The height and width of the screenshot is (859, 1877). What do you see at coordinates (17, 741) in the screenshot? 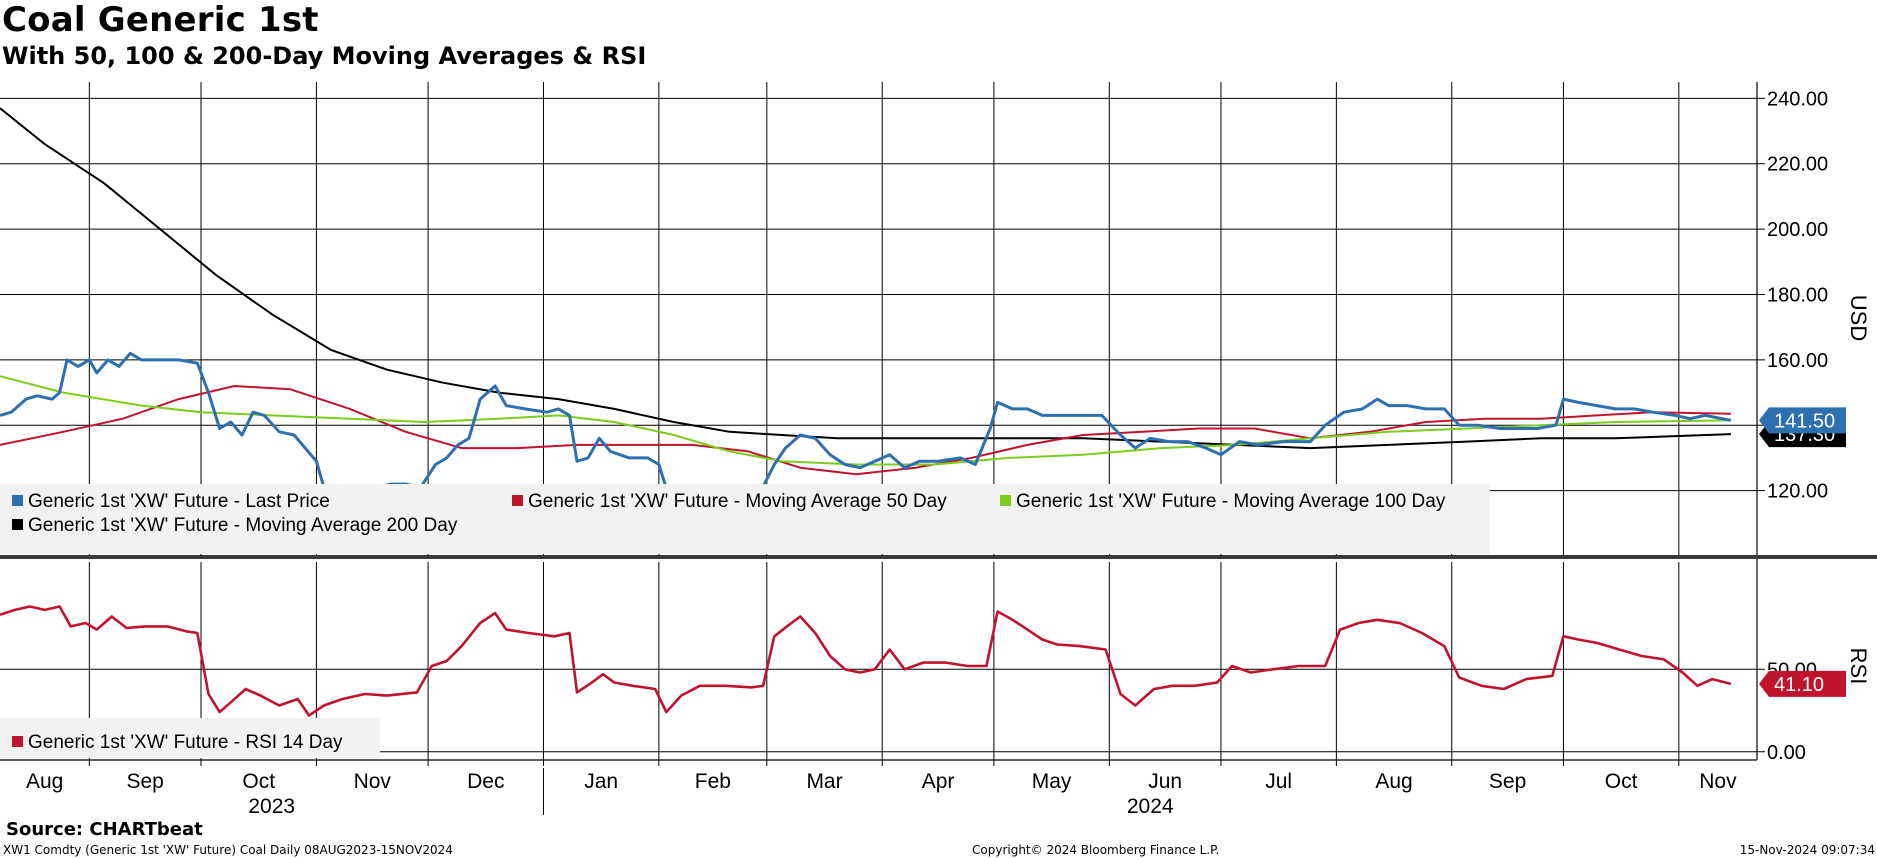
I see `legend-swatch-rsi` at bounding box center [17, 741].